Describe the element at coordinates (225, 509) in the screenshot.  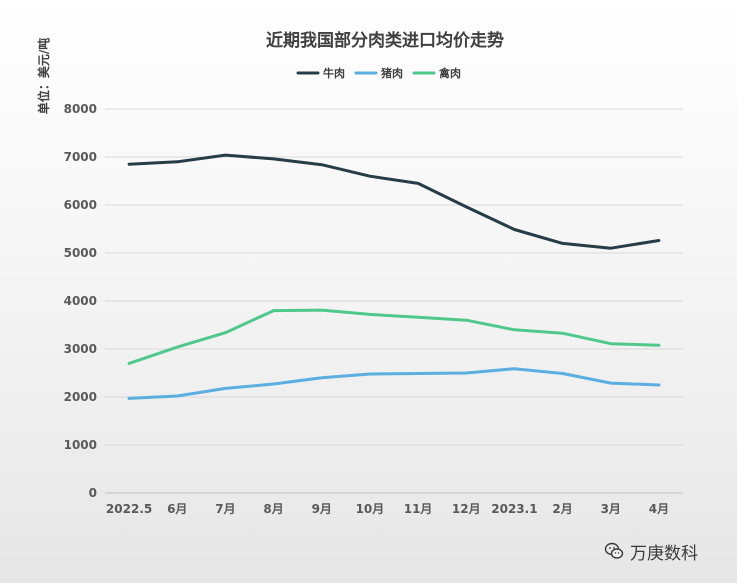
I see `x-tick-label: 7月` at that location.